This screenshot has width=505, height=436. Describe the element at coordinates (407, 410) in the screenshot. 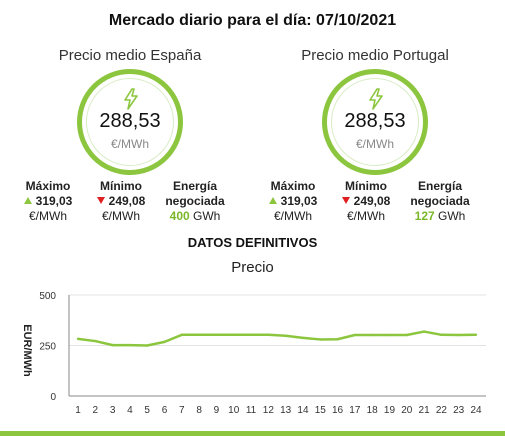

I see `x-tick-label: 20` at that location.